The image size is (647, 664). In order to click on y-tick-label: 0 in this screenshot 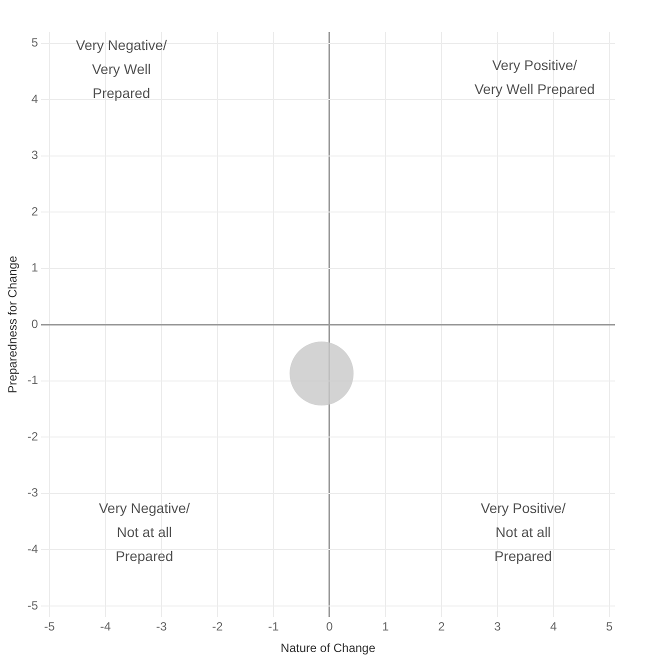, I will do `click(34, 323)`.